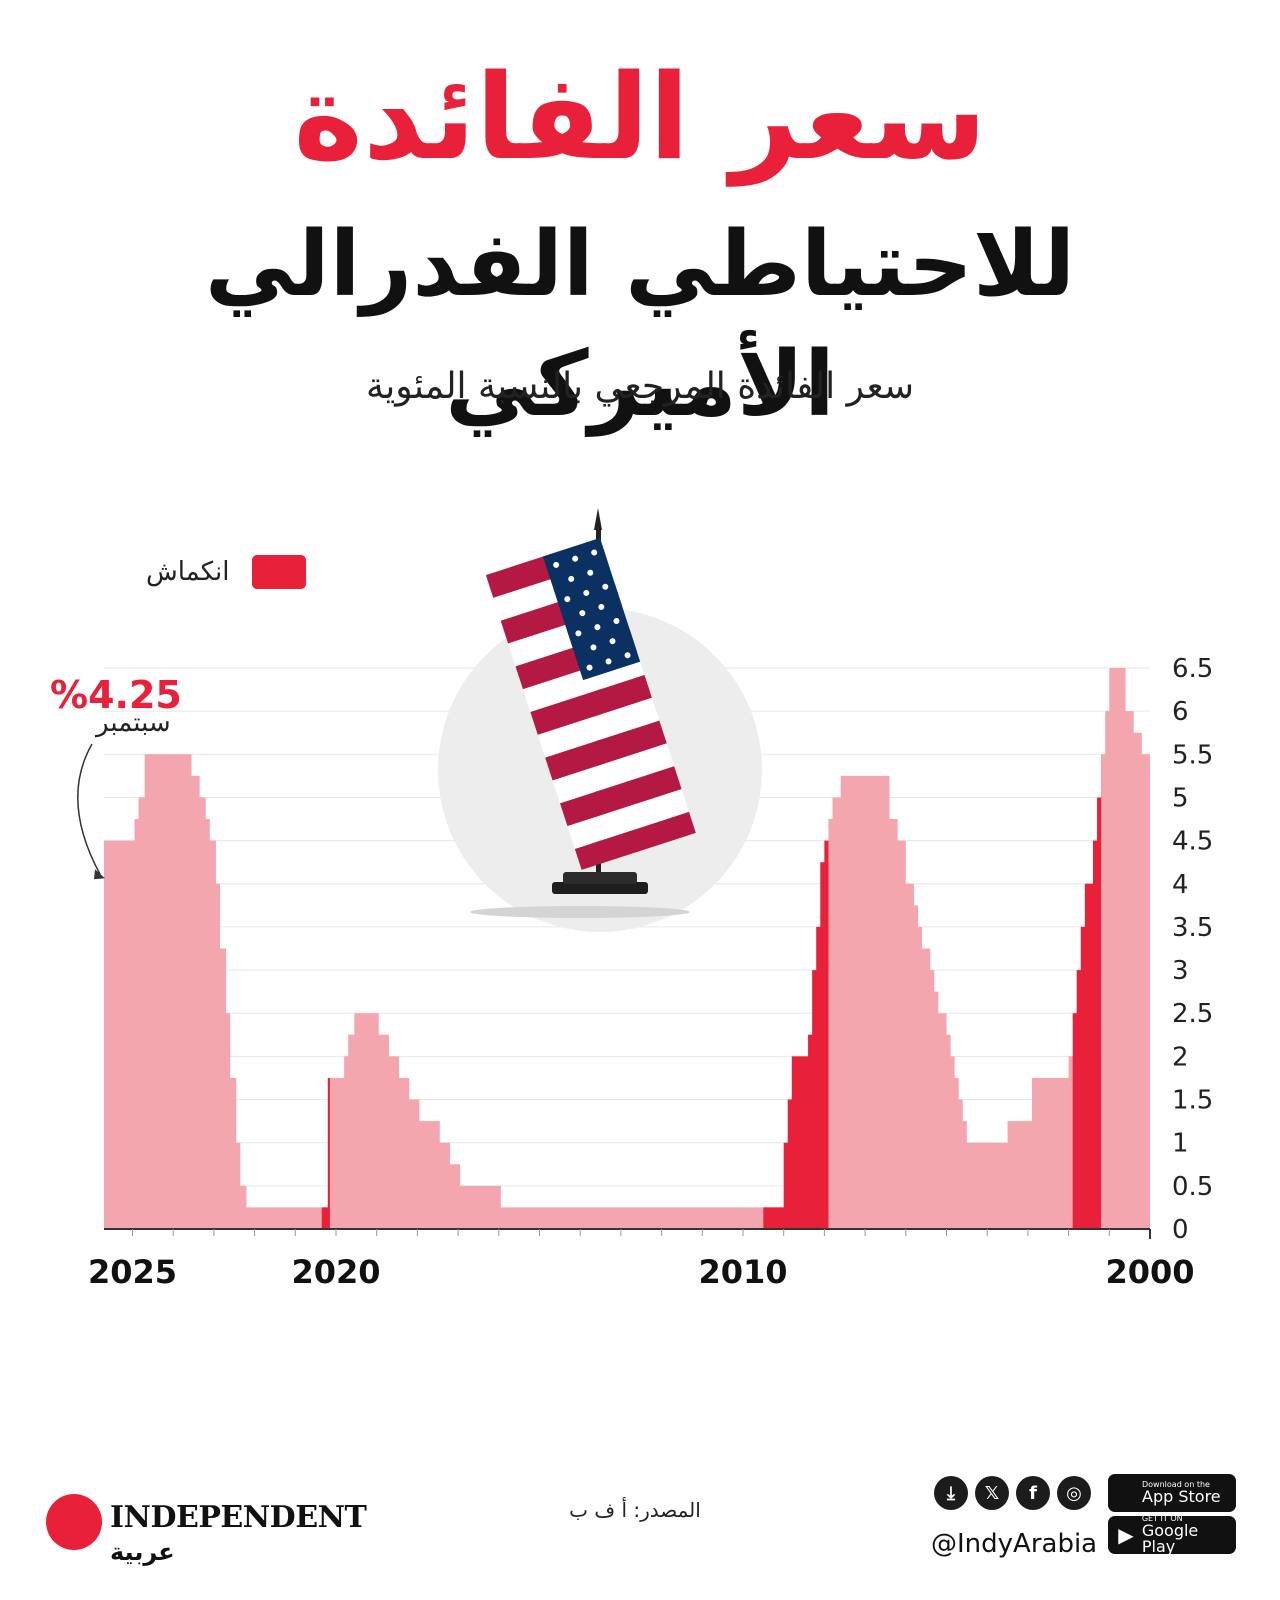 Image resolution: width=1280 pixels, height=1600 pixels. I want to click on y-tick-label: 4.5, so click(1192, 842).